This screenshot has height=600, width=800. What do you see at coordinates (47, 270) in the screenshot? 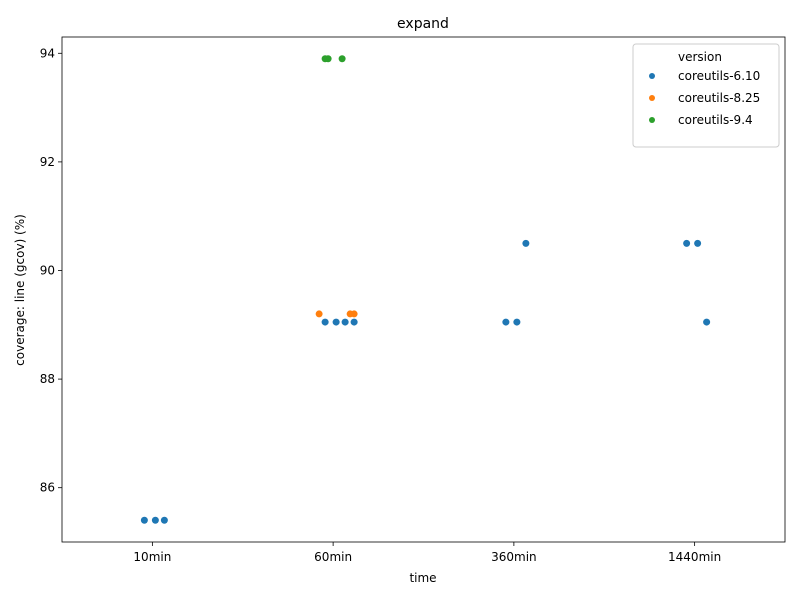
I see `y-tick-label: 90` at bounding box center [47, 270].